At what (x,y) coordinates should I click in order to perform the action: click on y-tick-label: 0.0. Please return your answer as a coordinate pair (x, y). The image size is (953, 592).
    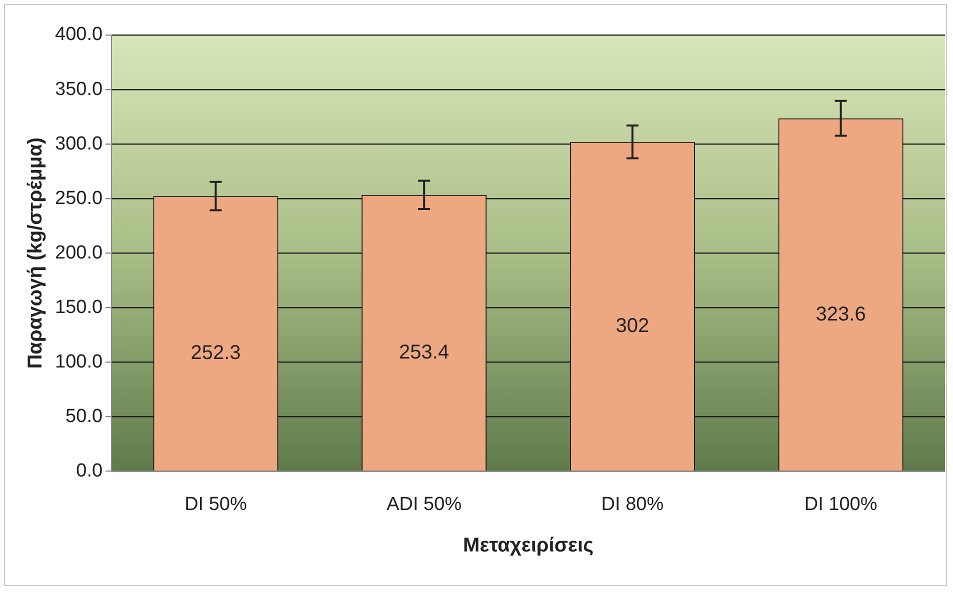
    Looking at the image, I should click on (89, 471).